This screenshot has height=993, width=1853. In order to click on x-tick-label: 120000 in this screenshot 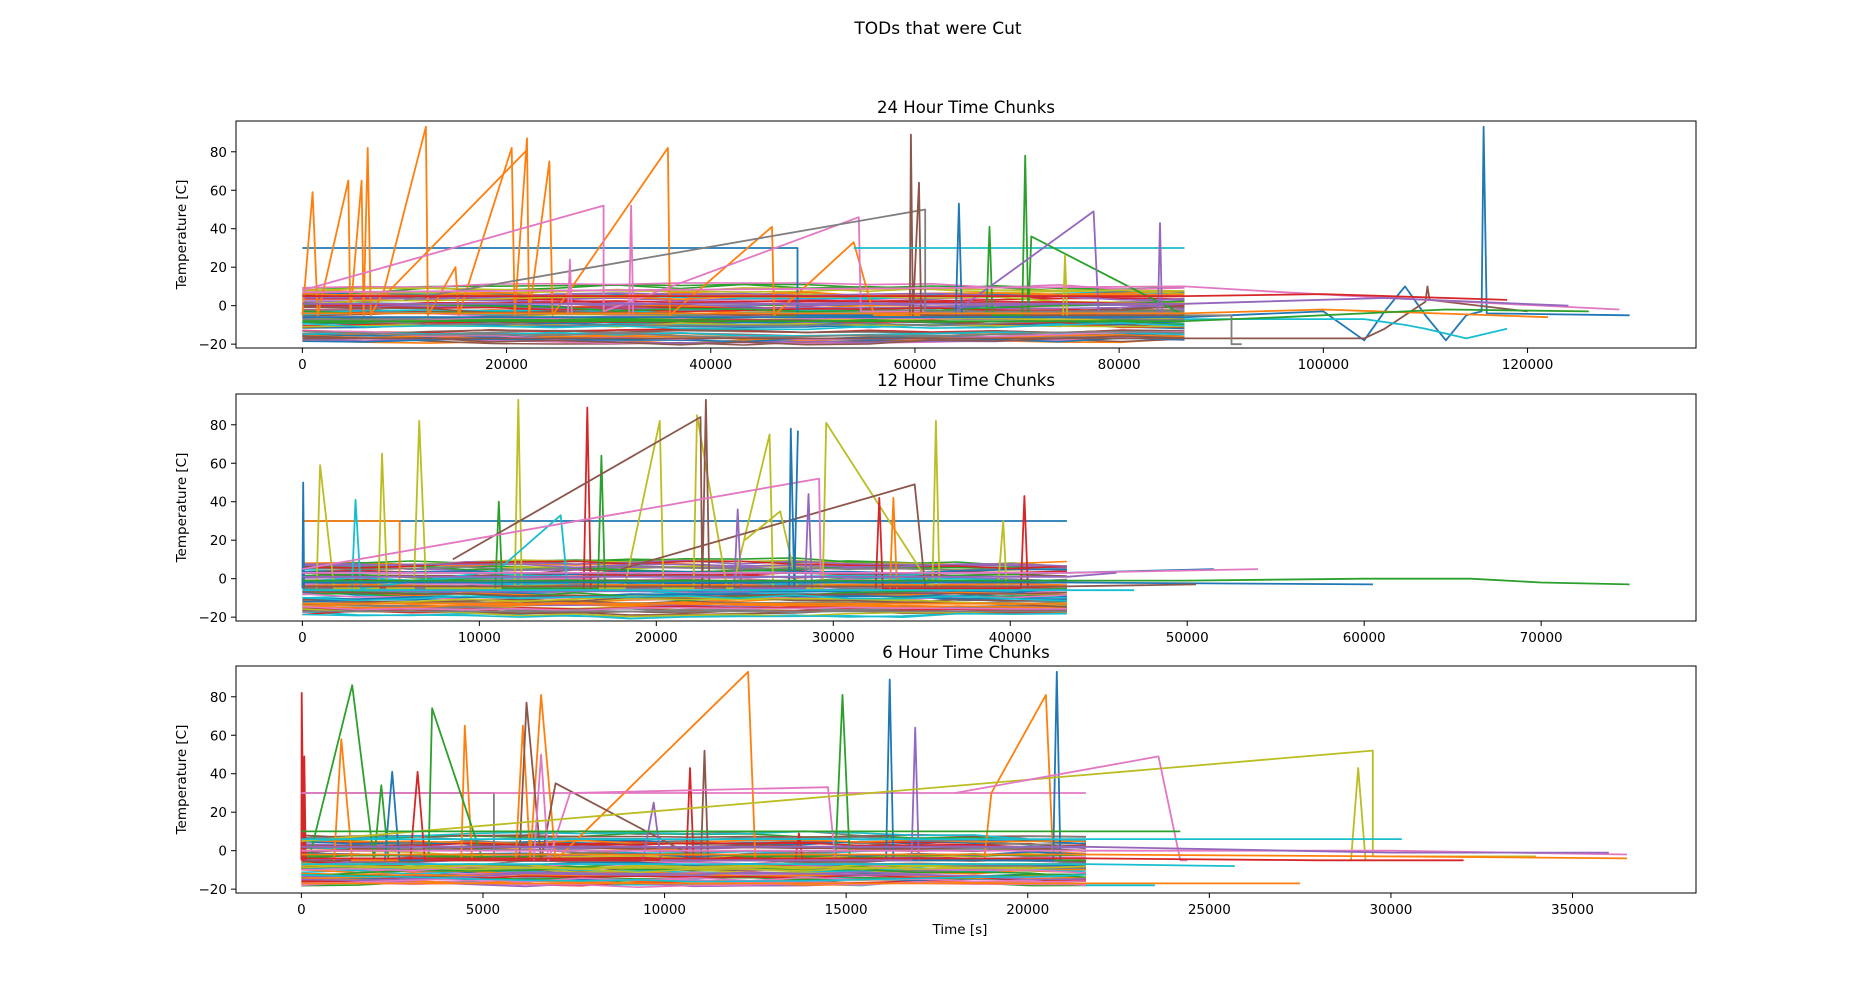, I will do `click(1528, 365)`.